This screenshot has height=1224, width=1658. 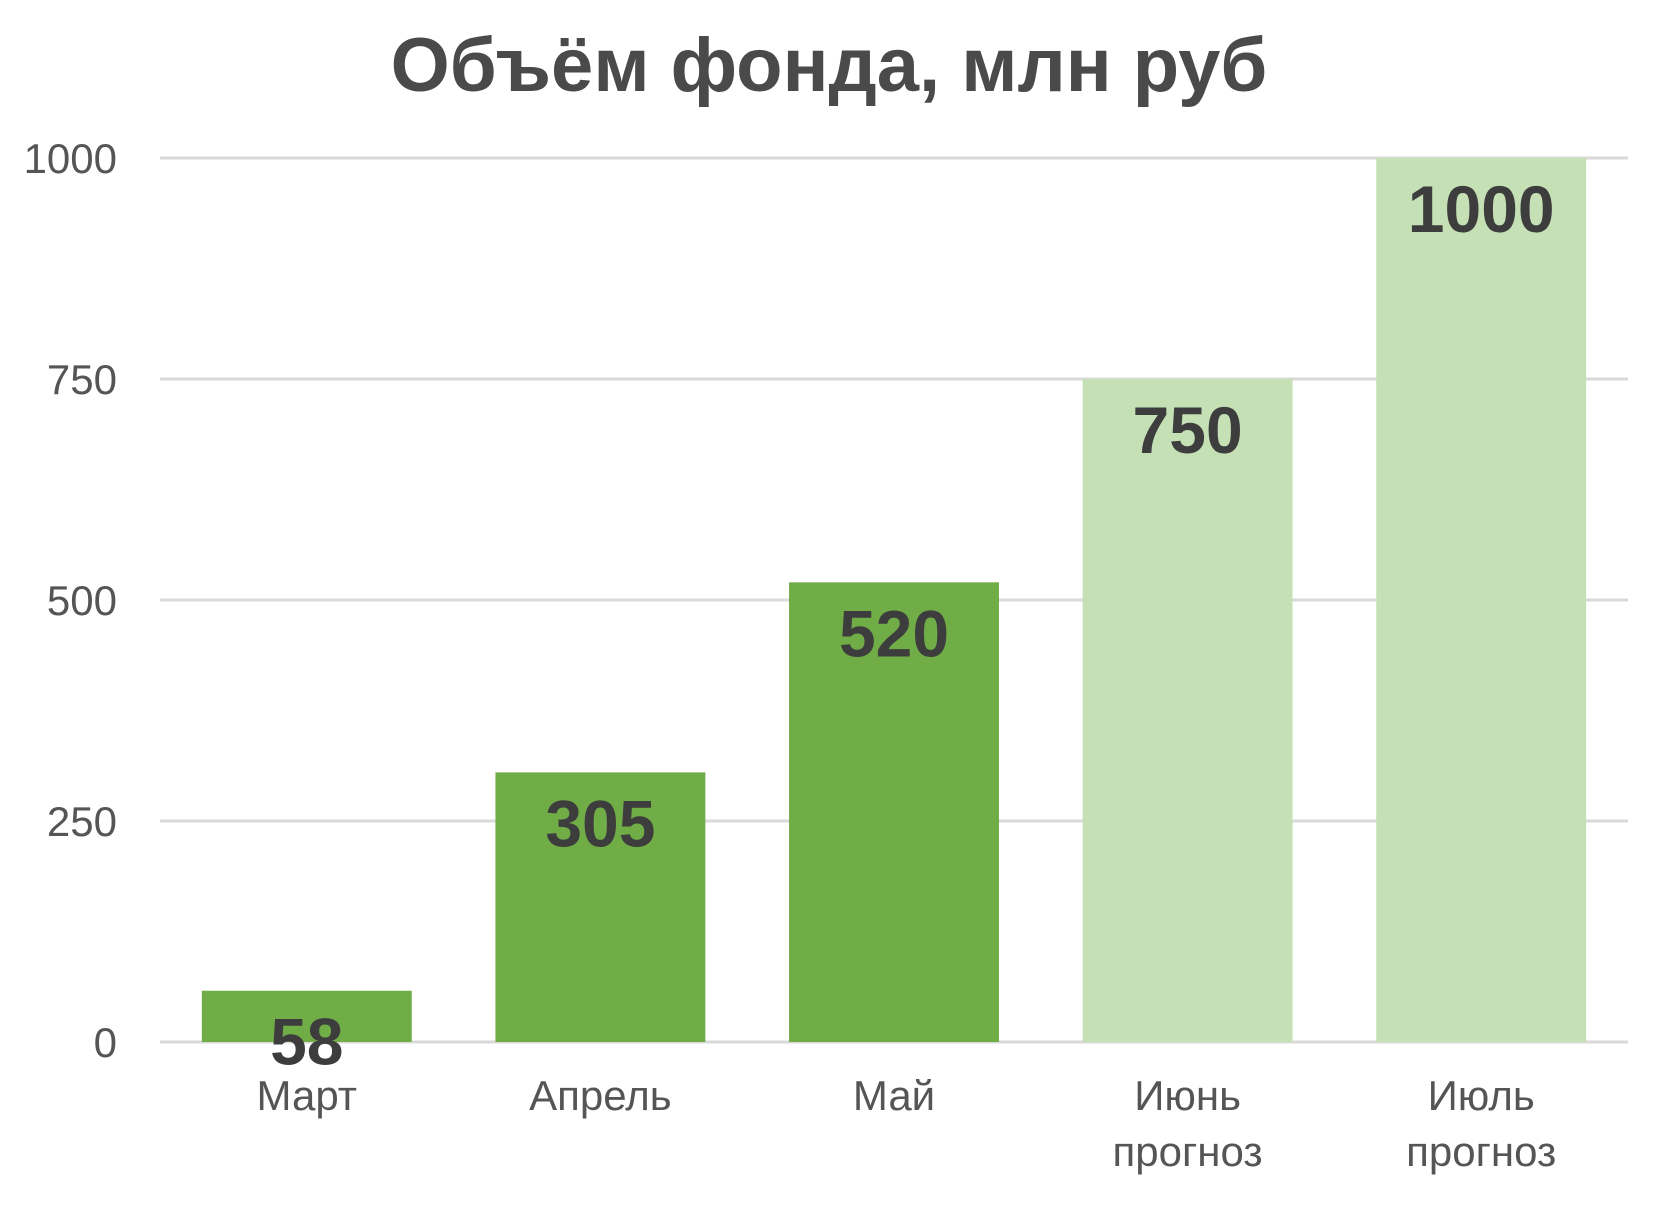 I want to click on y-tick-label: 1000, so click(x=70, y=158).